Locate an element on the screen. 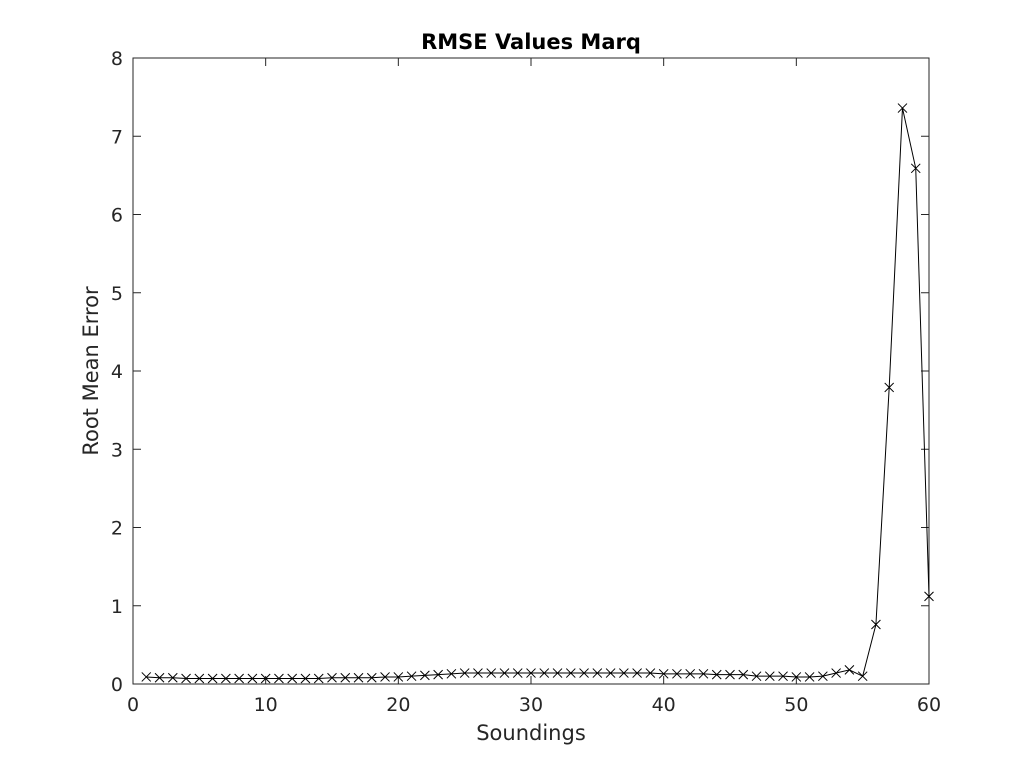  y-tick-label: 6 is located at coordinates (117, 216).